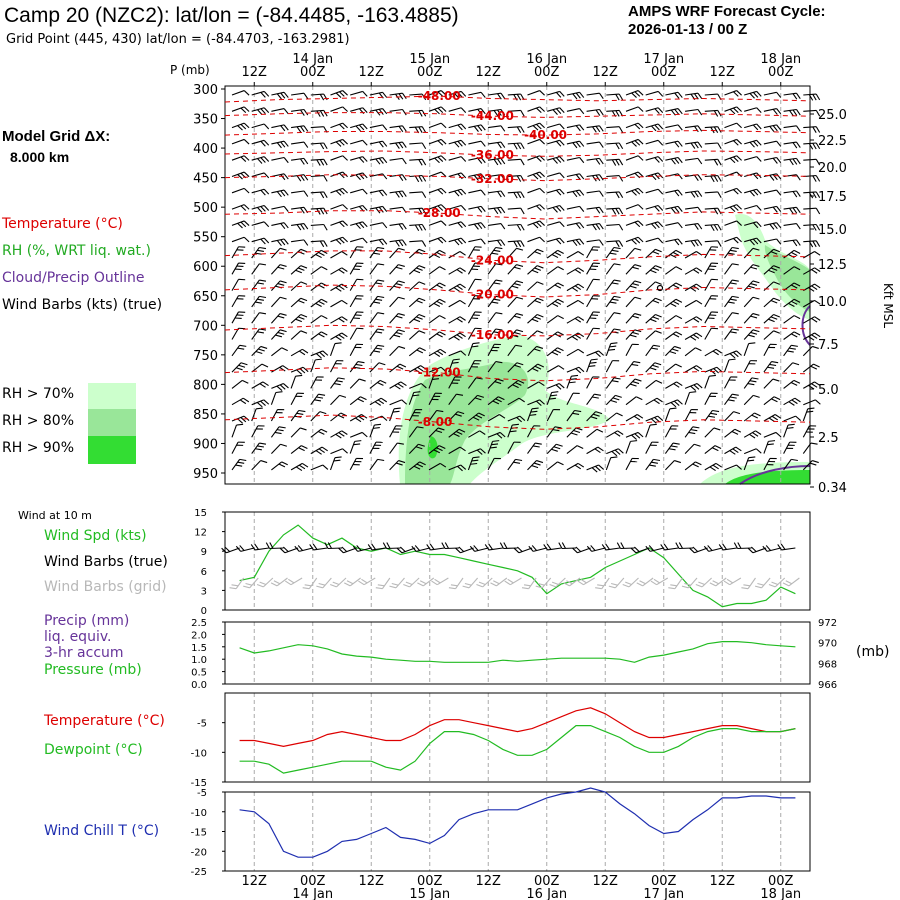  Describe the element at coordinates (199, 753) in the screenshot. I see `temp-dewpoint-y-tick-label: -10` at that location.